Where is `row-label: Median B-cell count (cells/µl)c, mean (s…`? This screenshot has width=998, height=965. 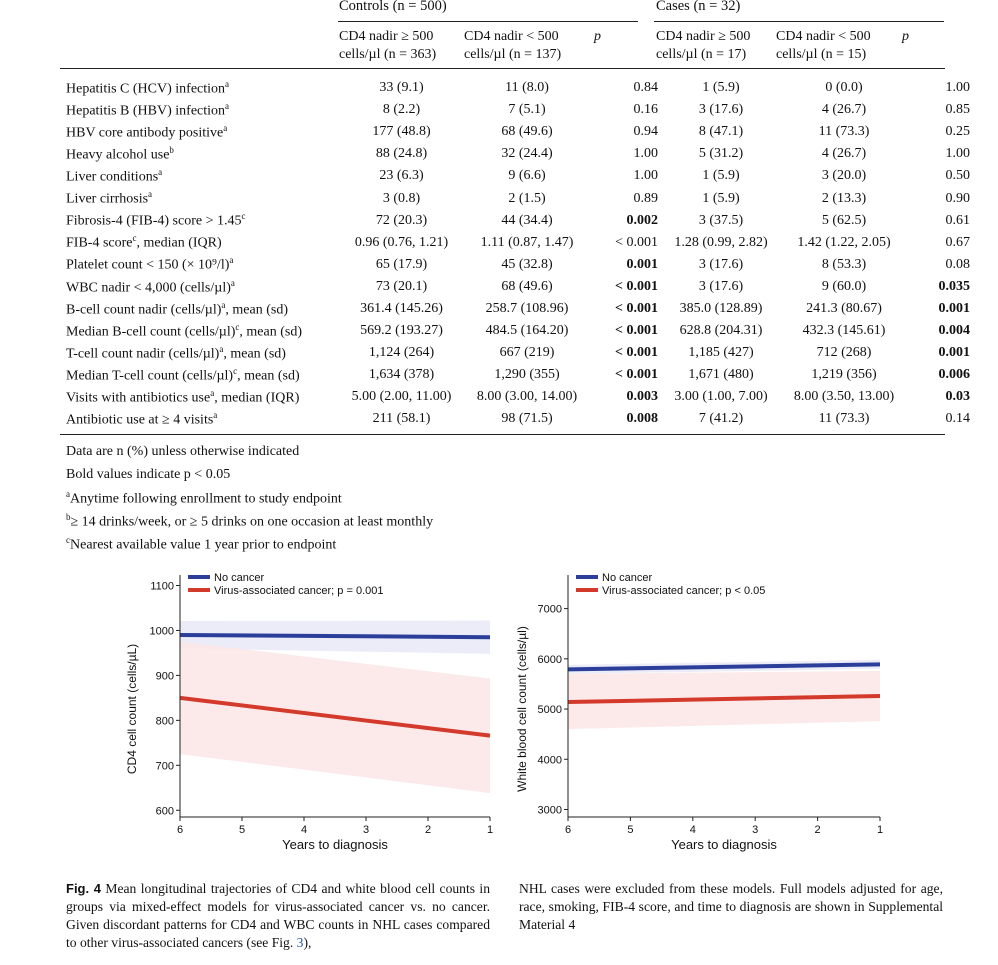
row-label: Median B-cell count (cells/µl)c, mean (s… is located at coordinates (184, 330).